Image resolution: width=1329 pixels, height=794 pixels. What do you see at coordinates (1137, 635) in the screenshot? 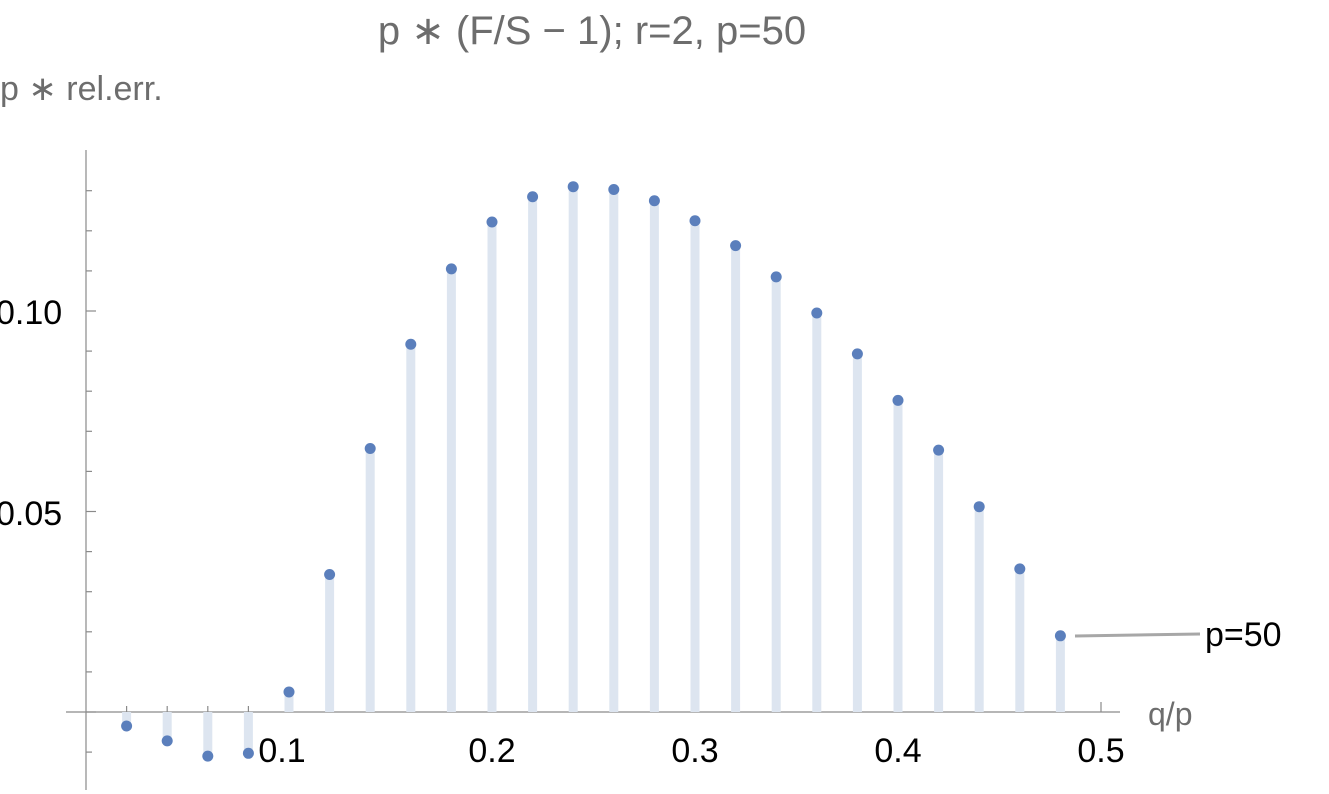
I see `callout-leader-line` at bounding box center [1137, 635].